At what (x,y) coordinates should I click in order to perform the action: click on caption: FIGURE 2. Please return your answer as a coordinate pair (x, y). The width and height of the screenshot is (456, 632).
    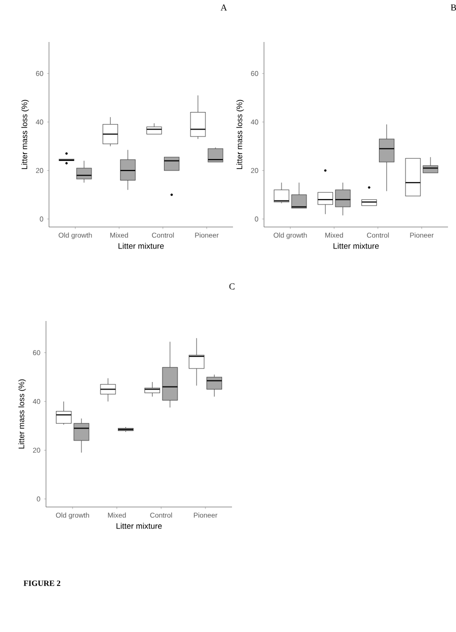
    Looking at the image, I should click on (42, 583).